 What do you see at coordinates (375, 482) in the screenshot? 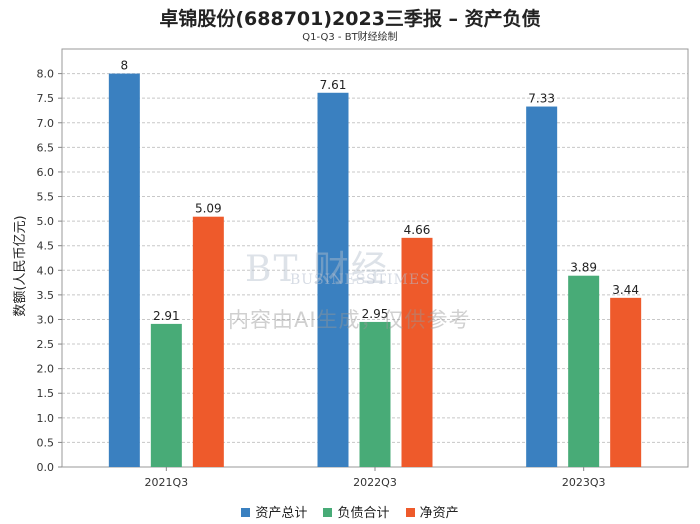
I see `x-tick-label: 2022Q3` at bounding box center [375, 482].